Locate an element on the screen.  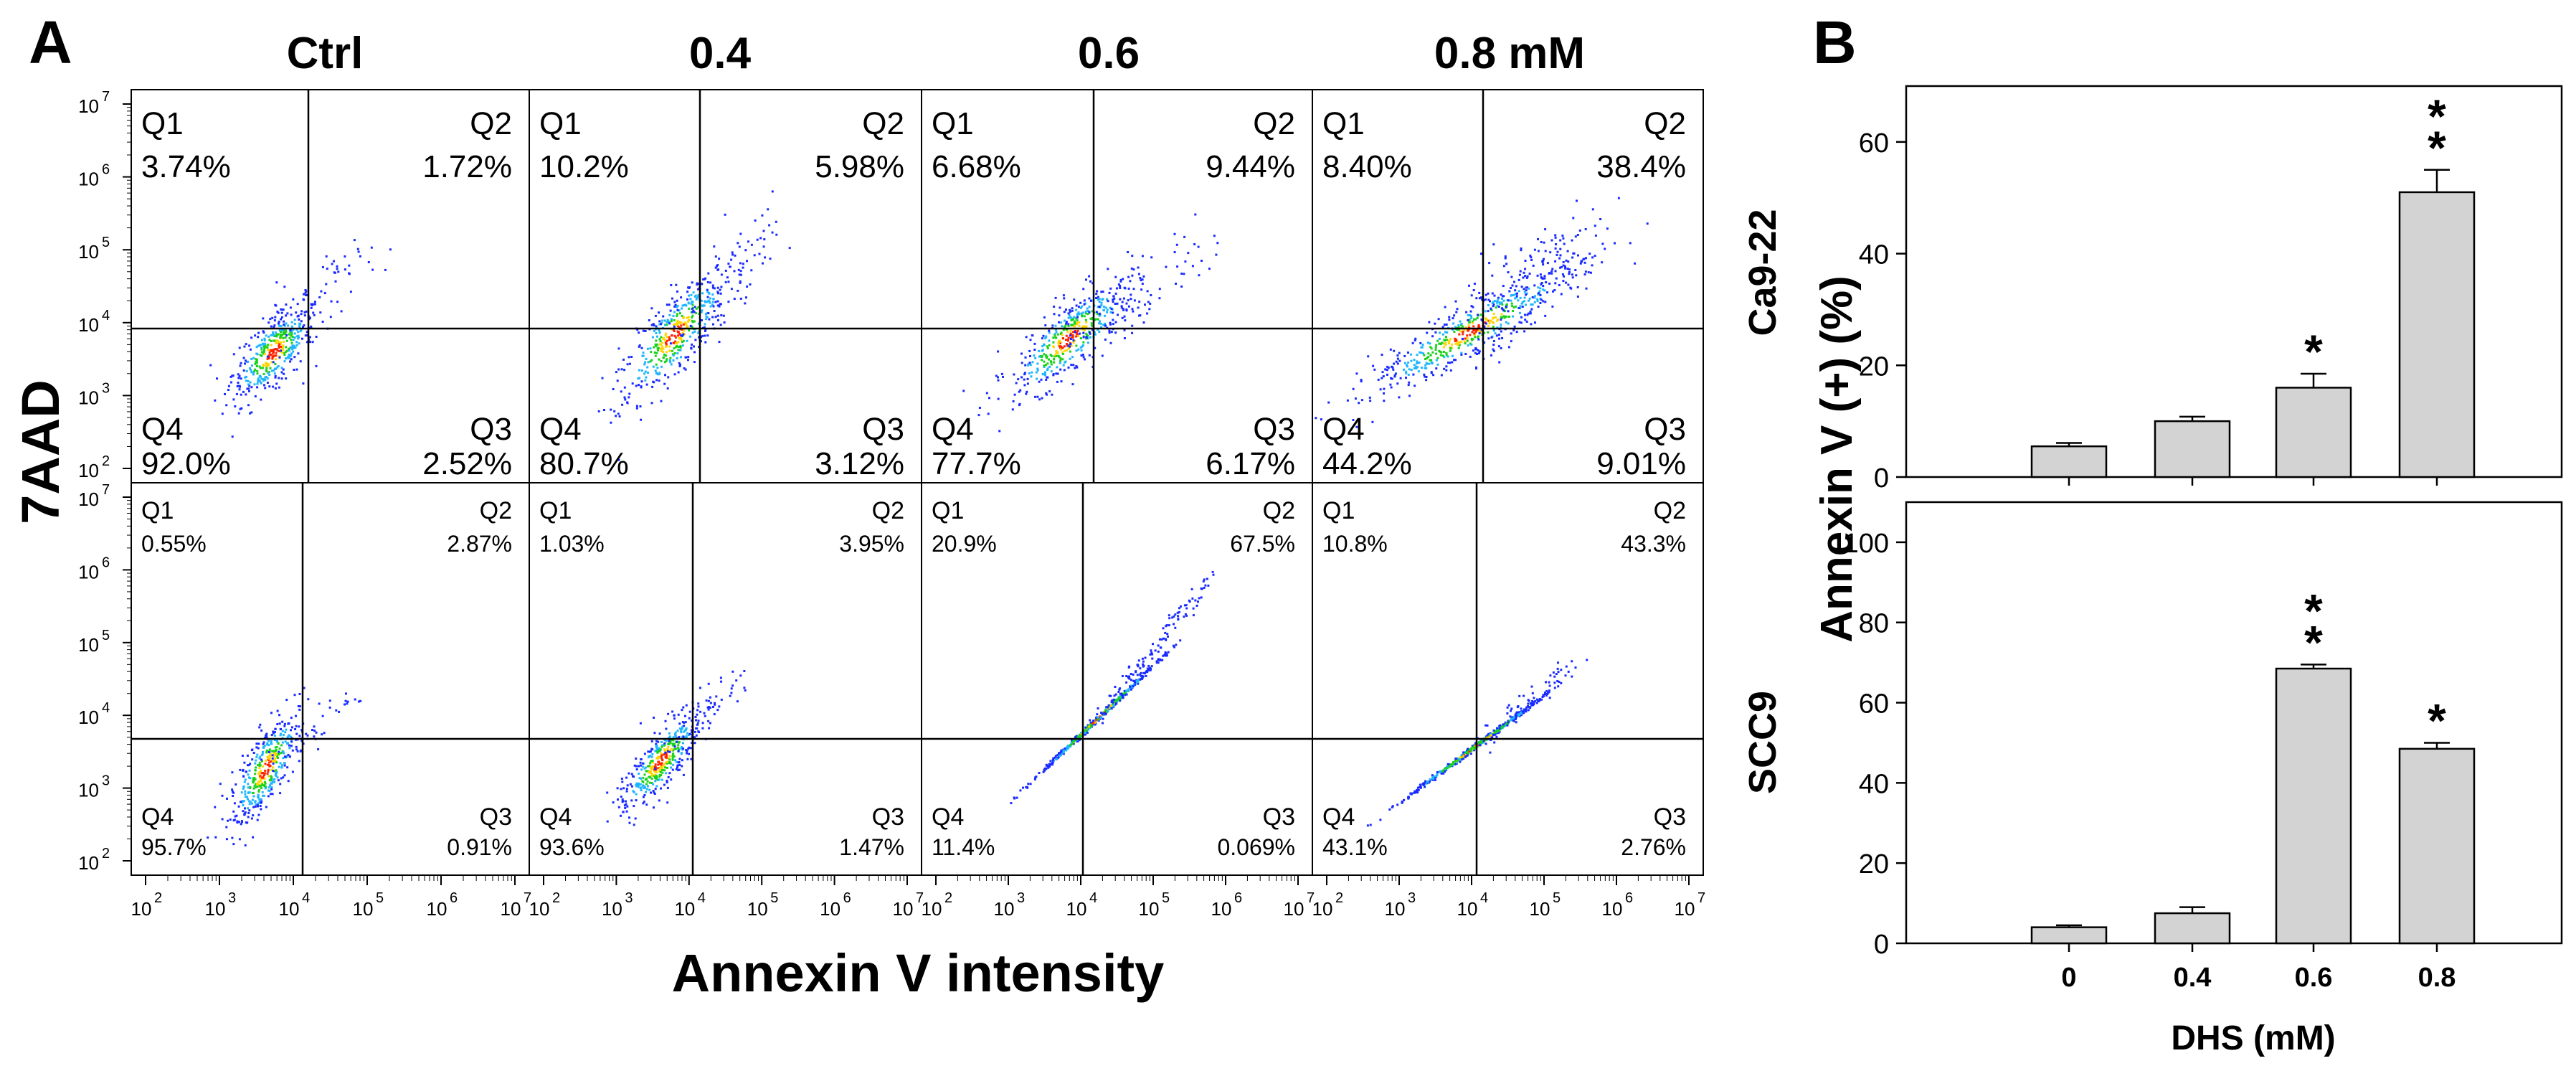
x-tick-exponent: 7 is located at coordinates (527, 898).